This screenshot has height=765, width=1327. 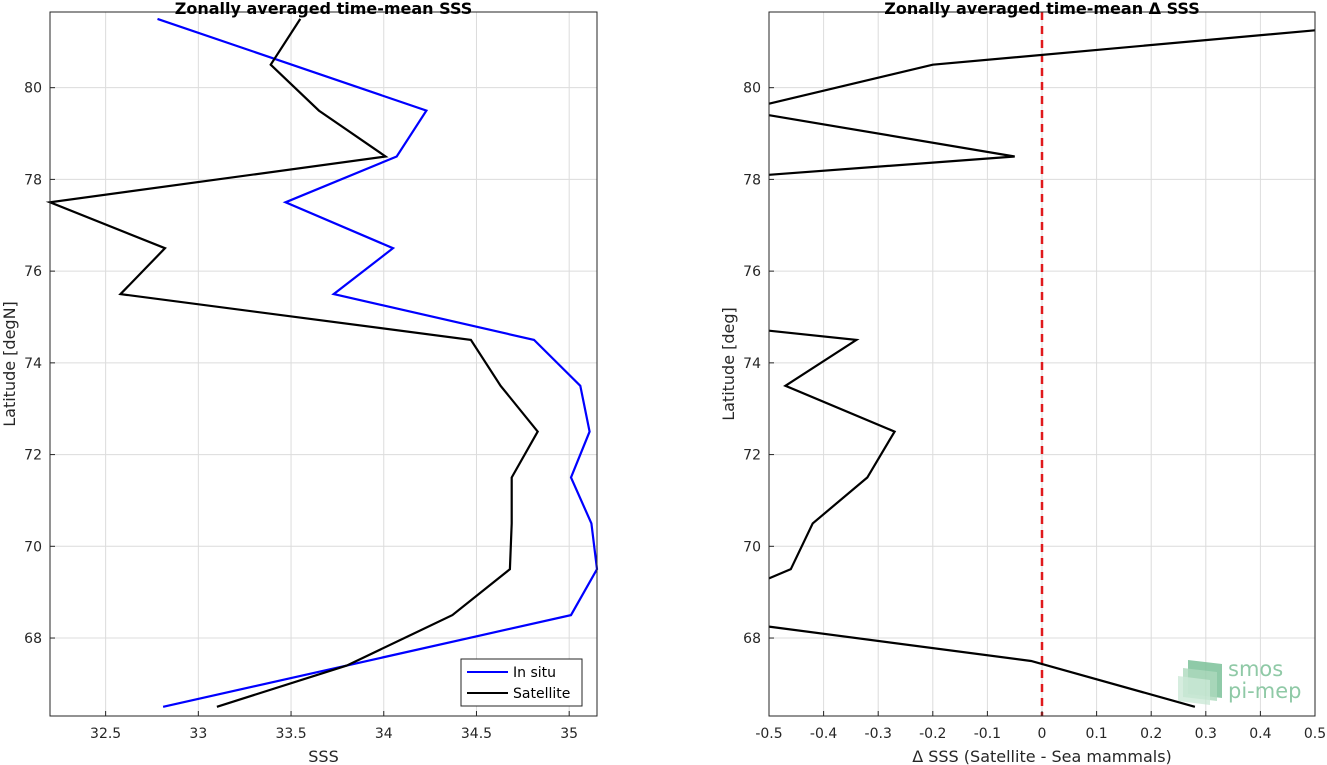 I want to click on x-tick-label: 33, so click(x=198, y=734).